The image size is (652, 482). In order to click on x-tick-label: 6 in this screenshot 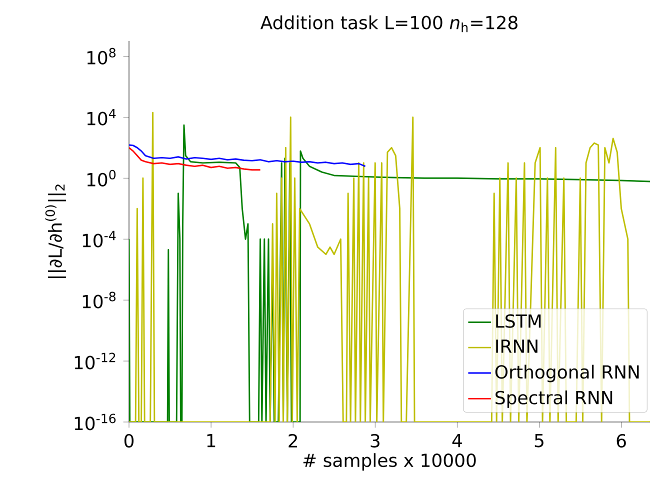, I will do `click(621, 441)`.